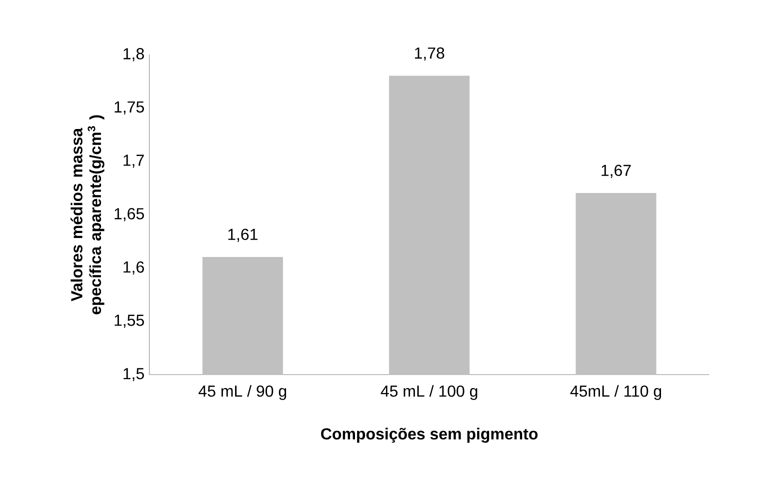 The height and width of the screenshot is (484, 780). What do you see at coordinates (243, 235) in the screenshot?
I see `data-label: 1,61` at bounding box center [243, 235].